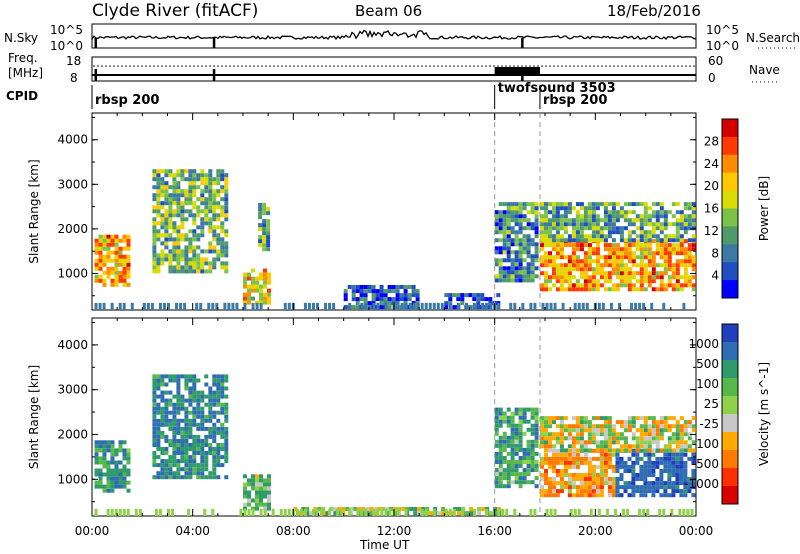  I want to click on noise-trace, so click(394, 38).